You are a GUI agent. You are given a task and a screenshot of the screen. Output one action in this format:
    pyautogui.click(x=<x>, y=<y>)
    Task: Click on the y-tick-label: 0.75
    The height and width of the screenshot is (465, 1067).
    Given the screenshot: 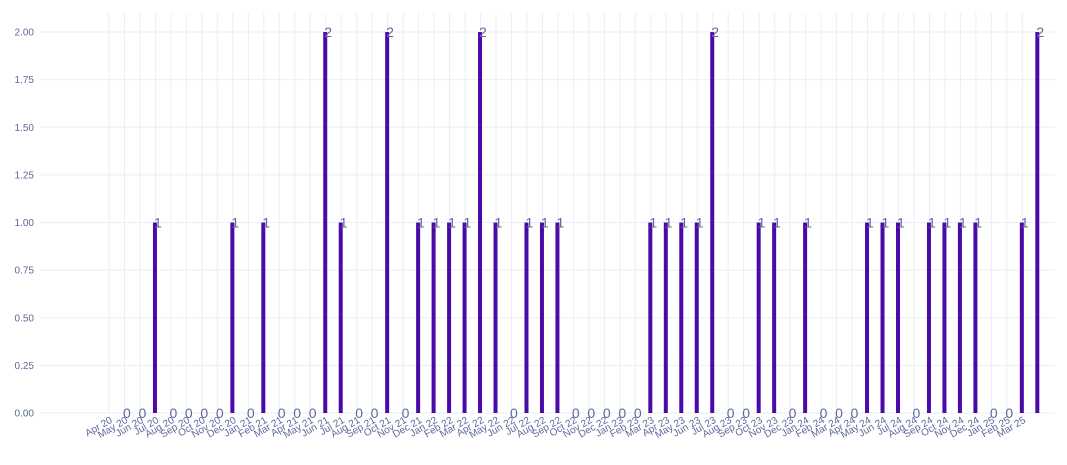 What is the action you would take?
    pyautogui.click(x=25, y=271)
    